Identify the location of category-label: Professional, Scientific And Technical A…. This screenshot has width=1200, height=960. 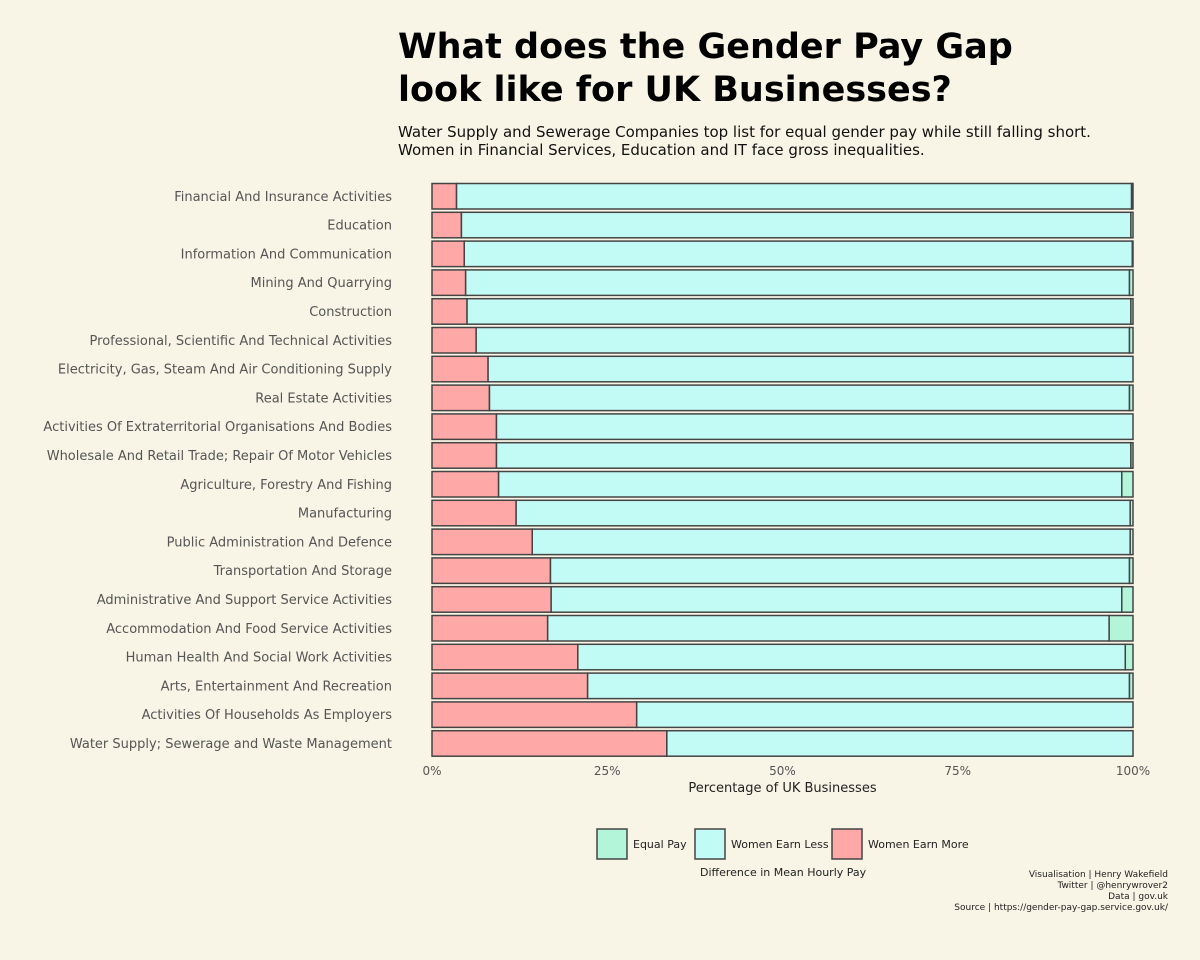
(241, 341).